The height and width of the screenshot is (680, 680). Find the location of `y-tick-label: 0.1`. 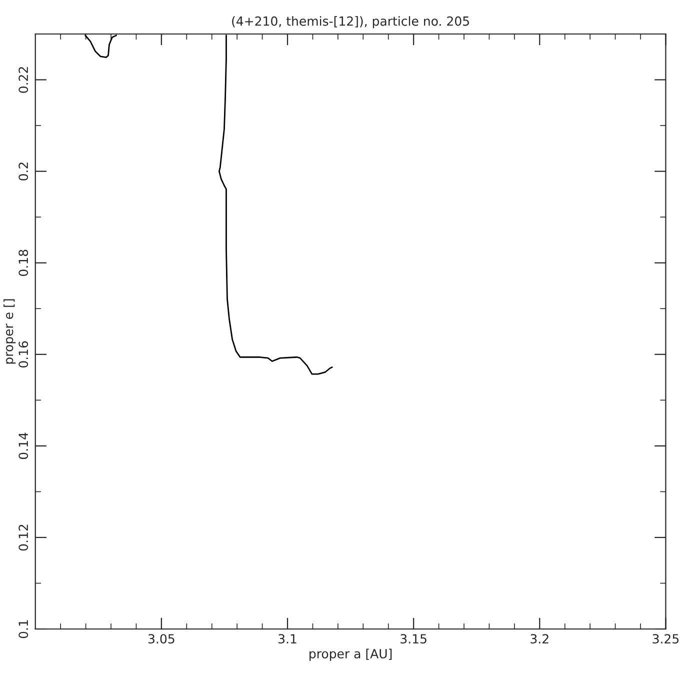

y-tick-label: 0.1 is located at coordinates (23, 629).